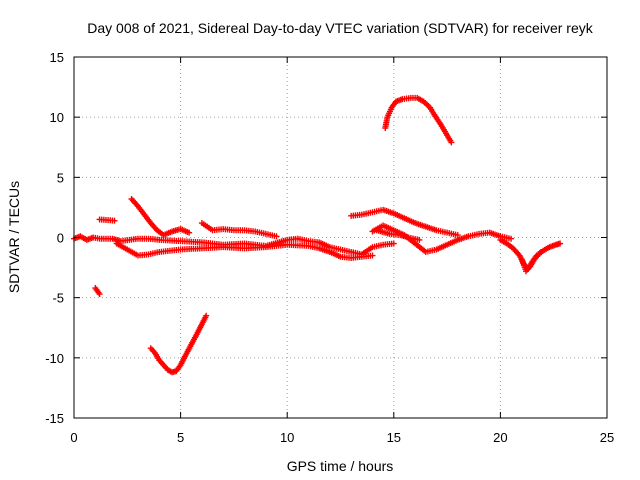 The width and height of the screenshot is (640, 480). Describe the element at coordinates (54, 418) in the screenshot. I see `y-tick-label: -15` at that location.